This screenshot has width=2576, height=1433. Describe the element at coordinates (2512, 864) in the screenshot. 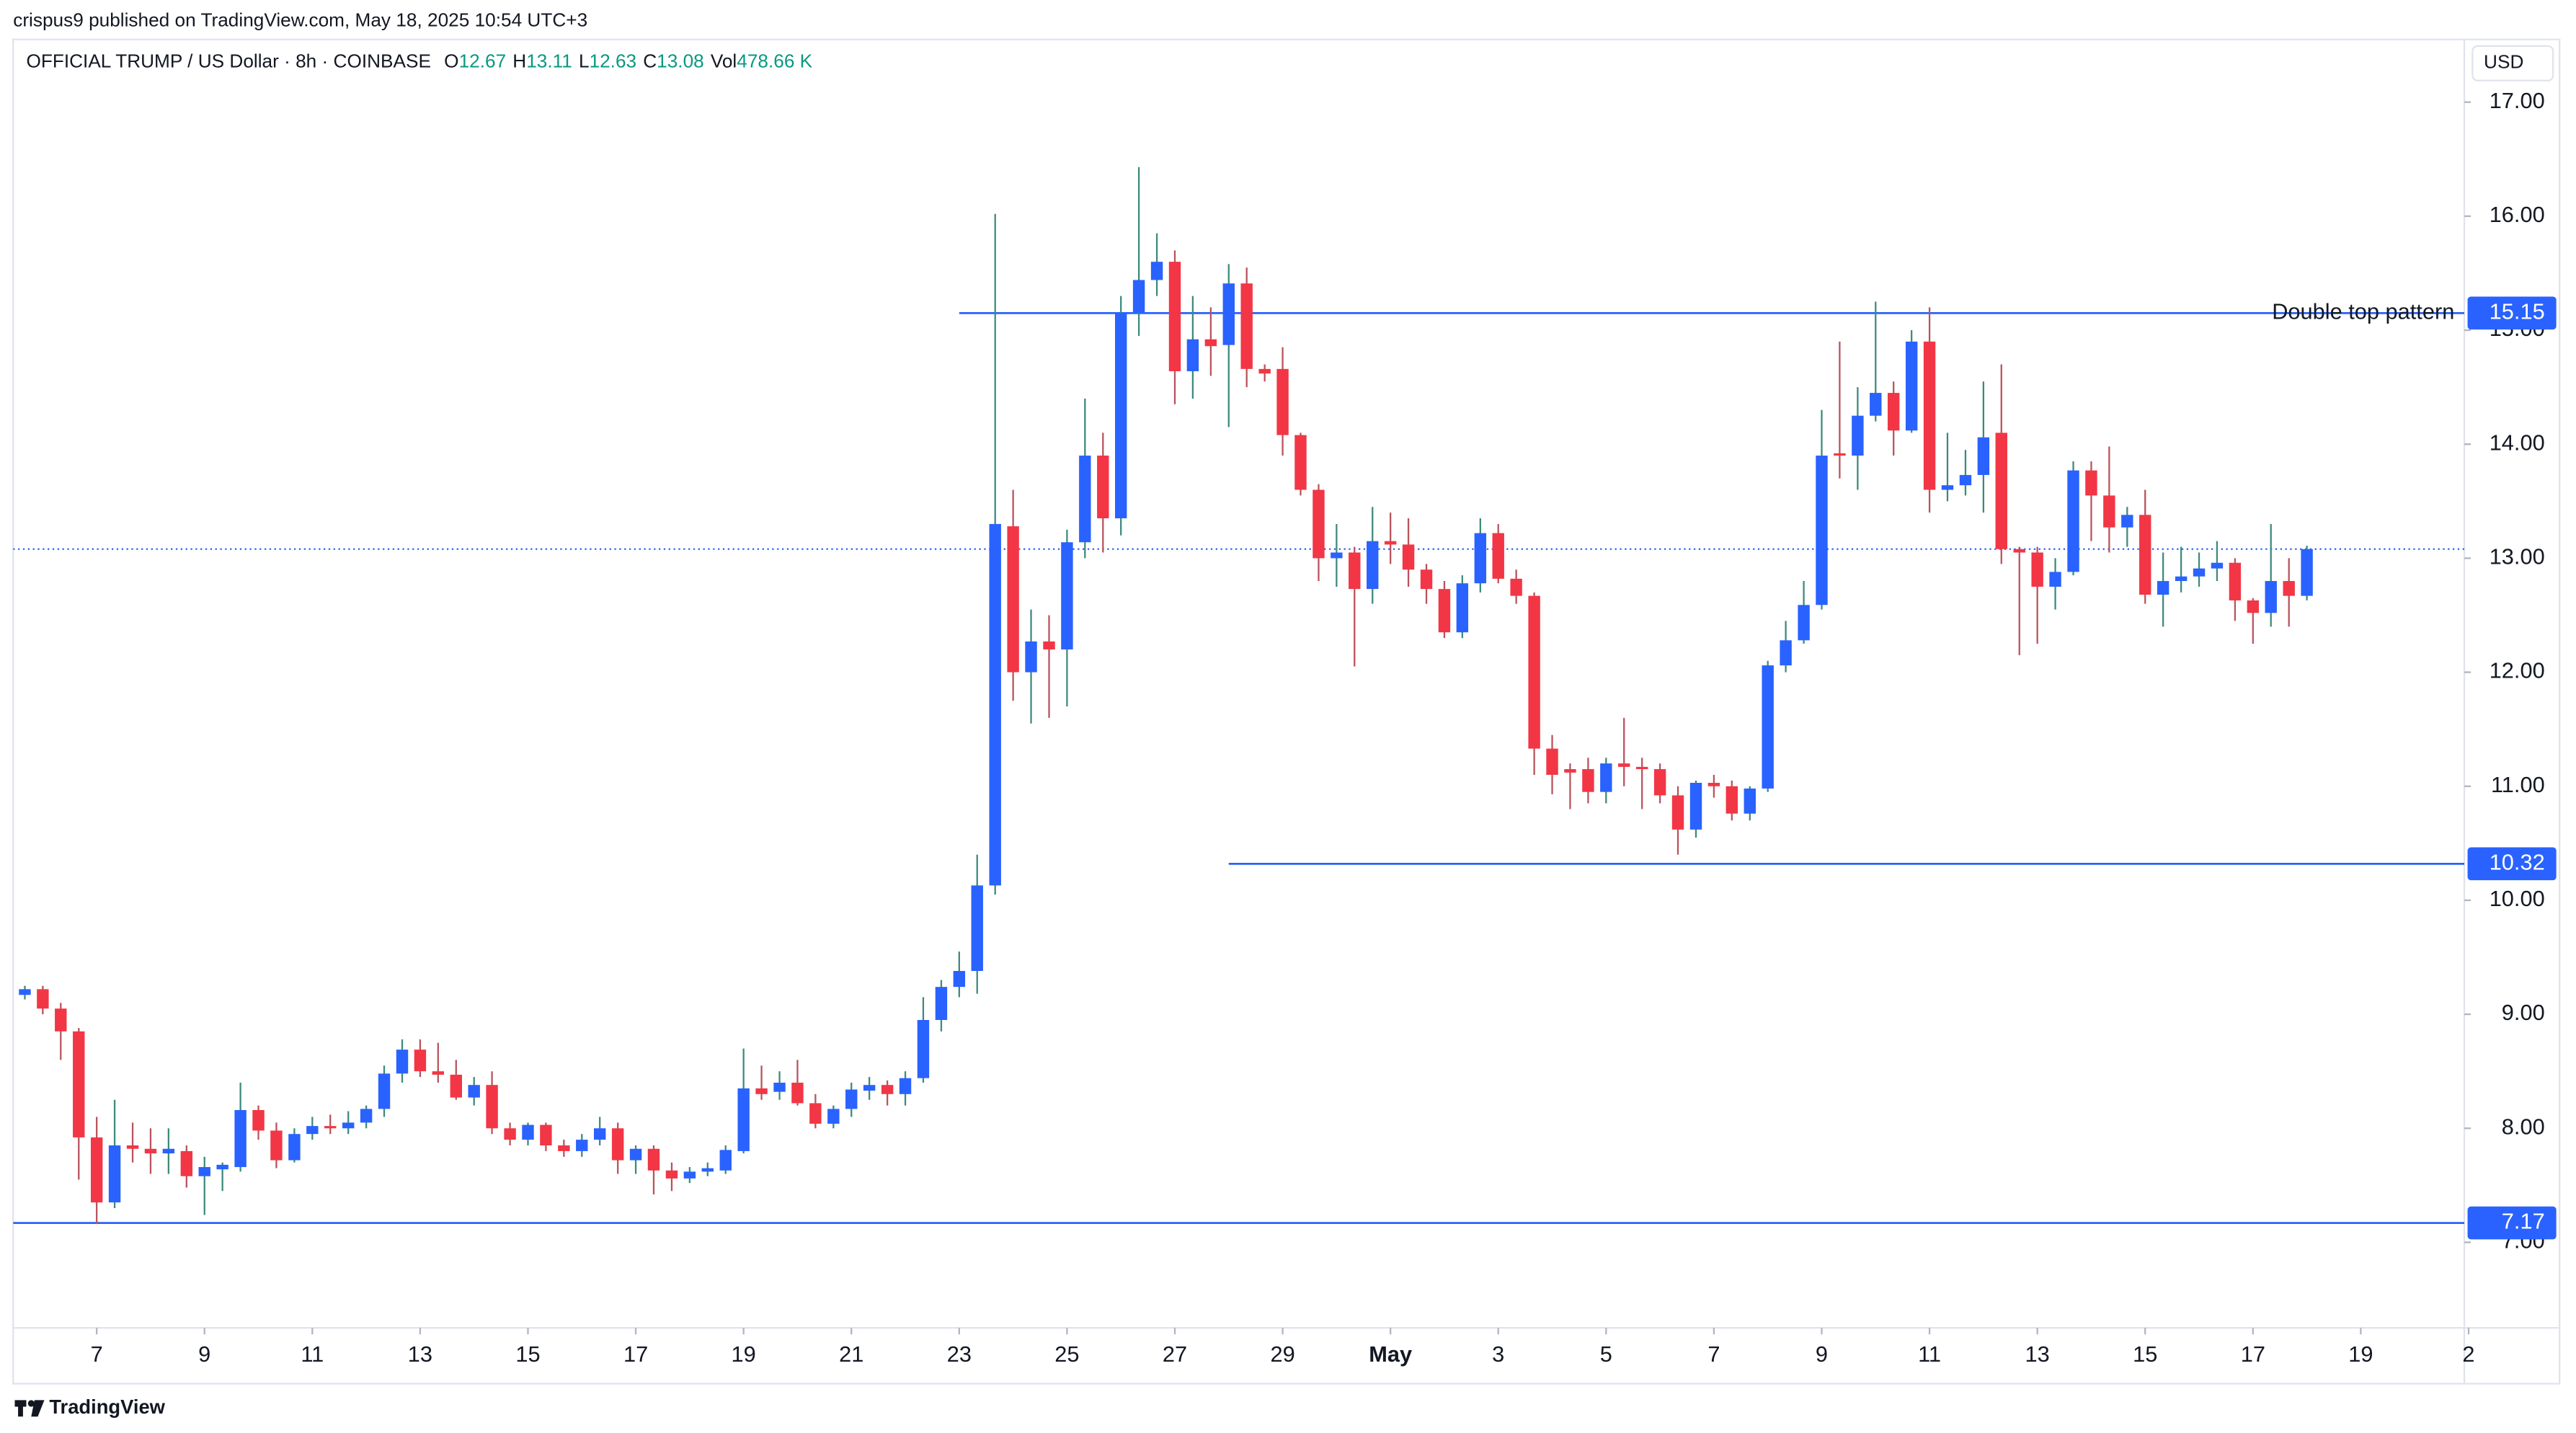

I see `price-tag` at that location.